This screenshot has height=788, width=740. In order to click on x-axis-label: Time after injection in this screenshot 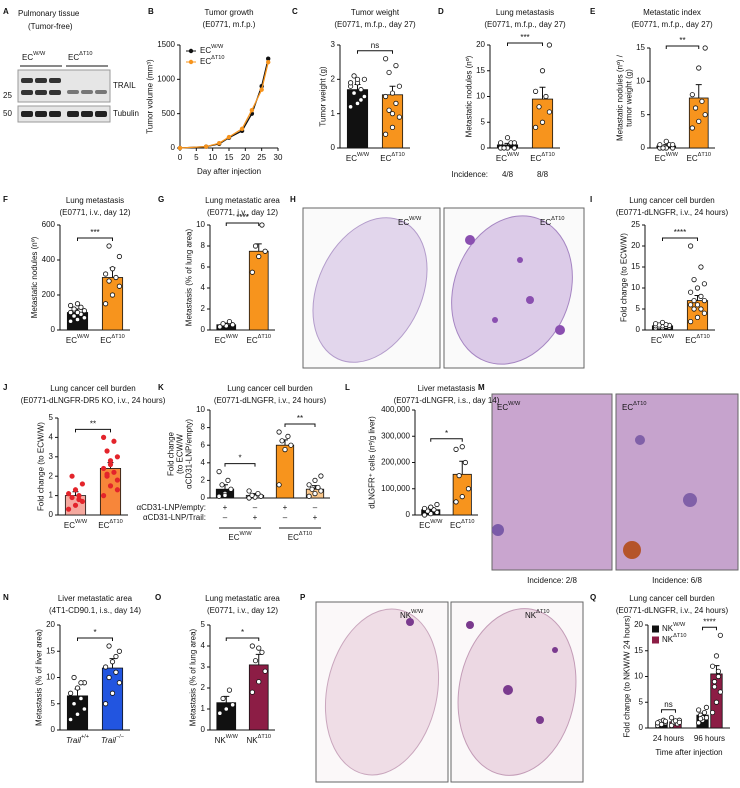, I will do `click(688, 752)`.